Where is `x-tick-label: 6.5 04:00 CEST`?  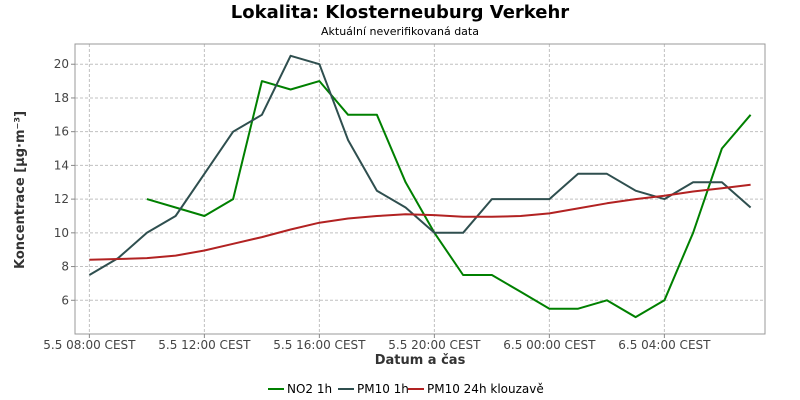
x-tick-label: 6.5 04:00 CEST is located at coordinates (664, 345).